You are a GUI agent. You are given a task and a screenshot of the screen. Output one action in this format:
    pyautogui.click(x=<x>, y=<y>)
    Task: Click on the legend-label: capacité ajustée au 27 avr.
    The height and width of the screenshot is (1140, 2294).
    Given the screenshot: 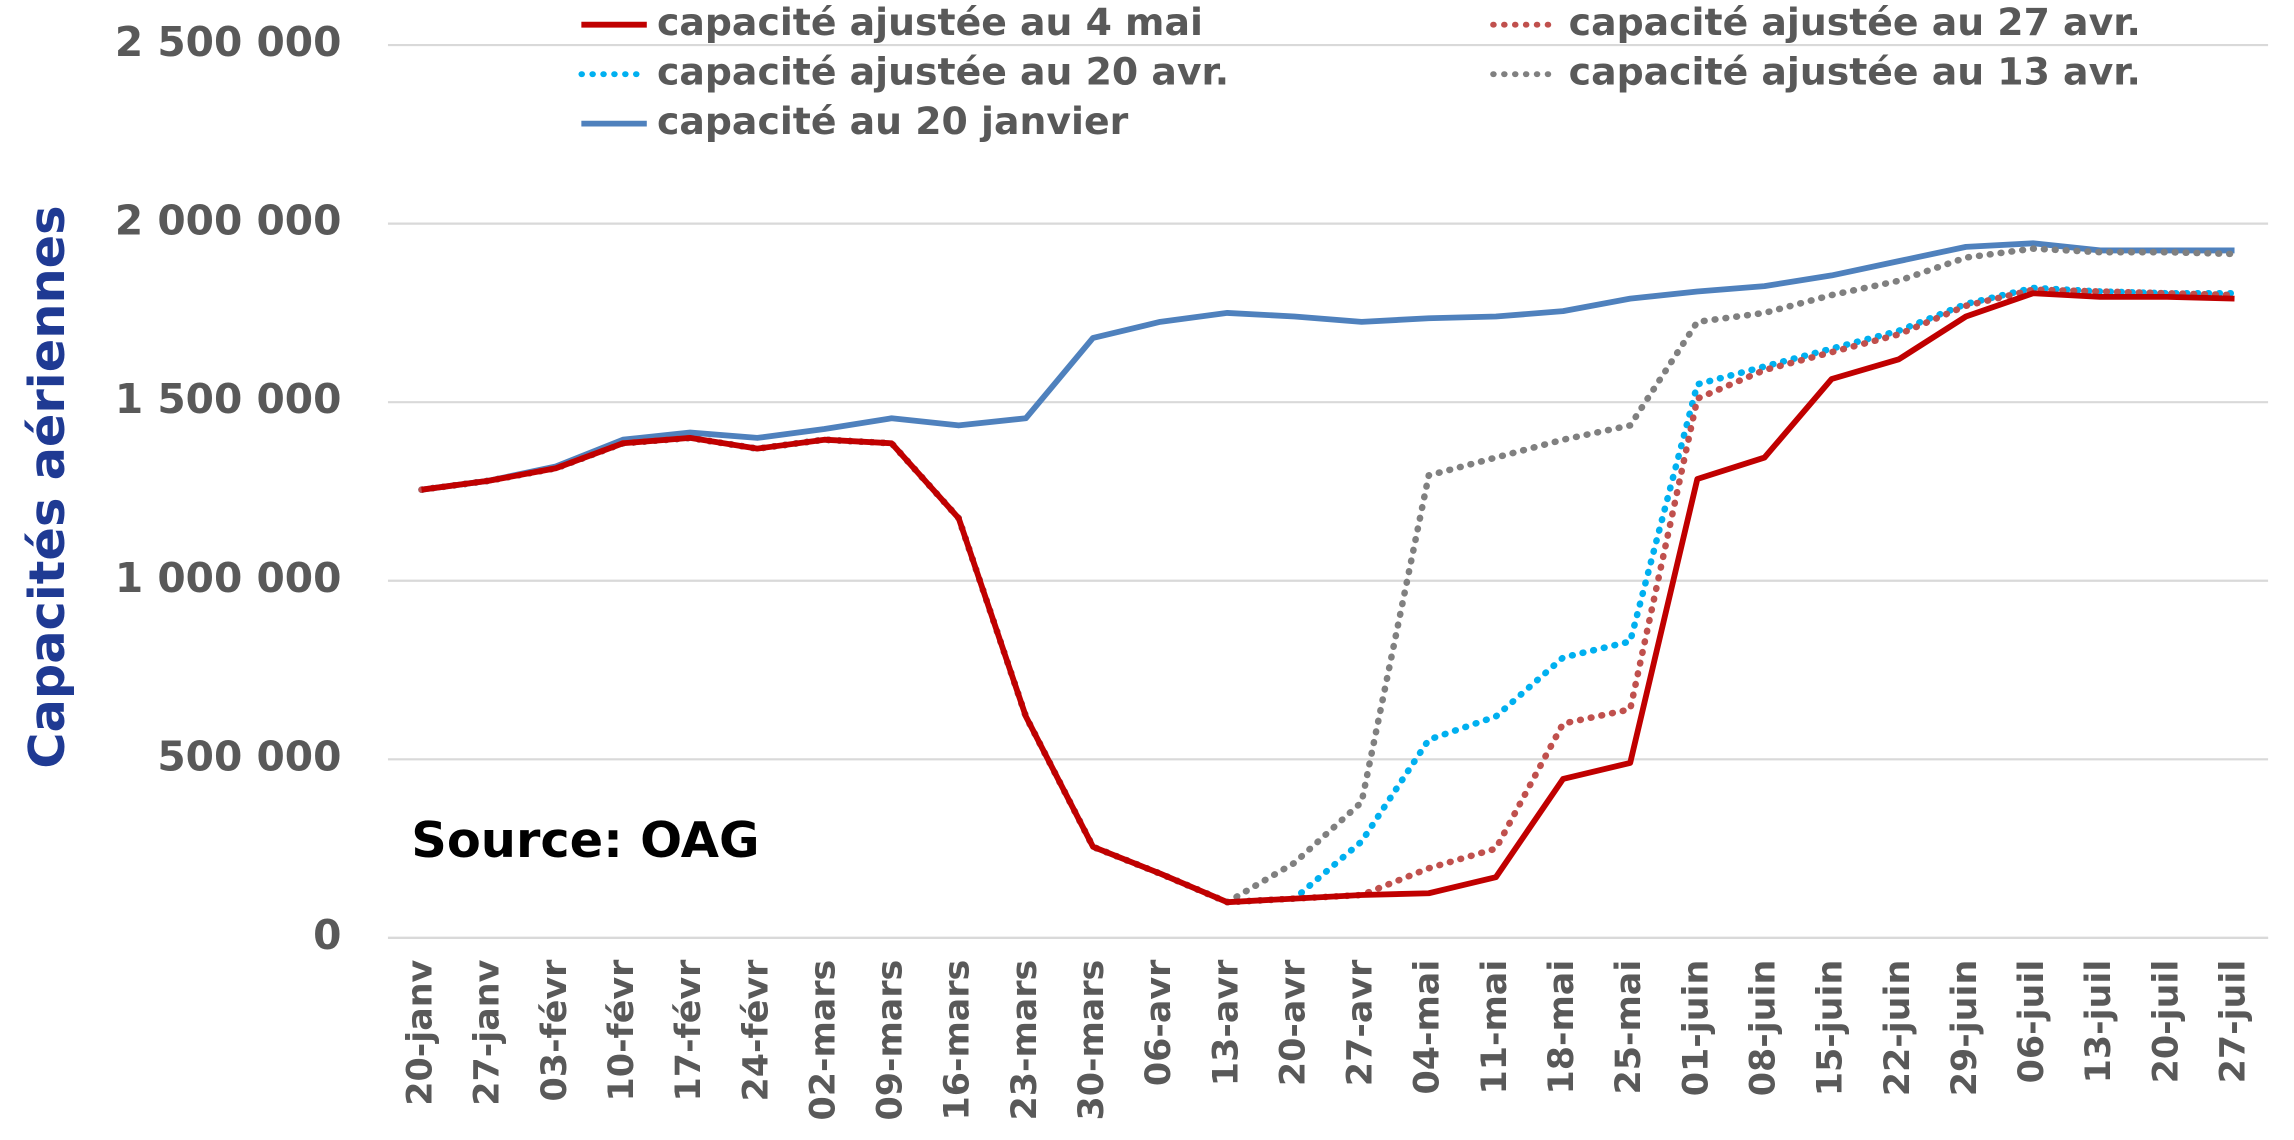 What is the action you would take?
    pyautogui.click(x=1855, y=22)
    